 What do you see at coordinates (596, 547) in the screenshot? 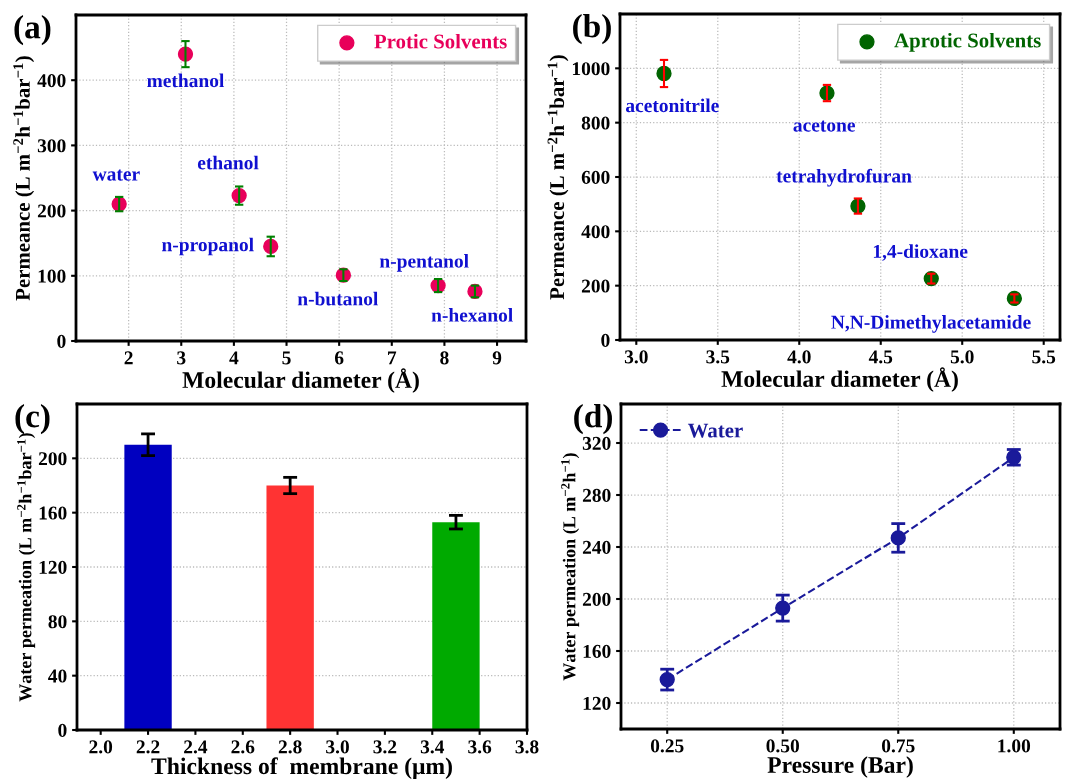
I see `y-tick-label: 240` at bounding box center [596, 547].